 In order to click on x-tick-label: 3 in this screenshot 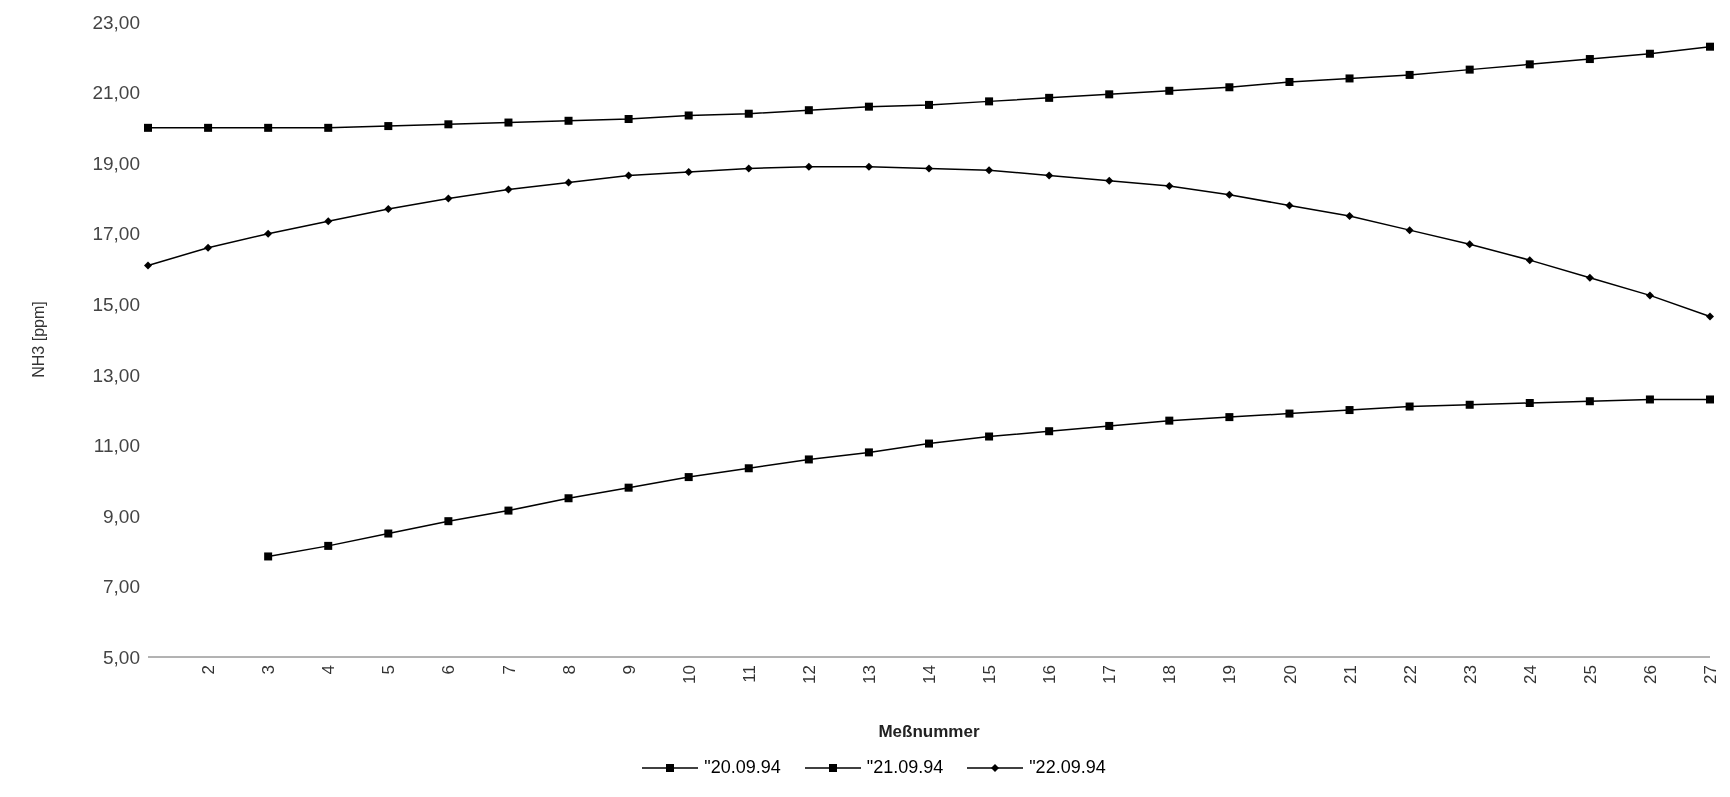, I will do `click(269, 670)`.